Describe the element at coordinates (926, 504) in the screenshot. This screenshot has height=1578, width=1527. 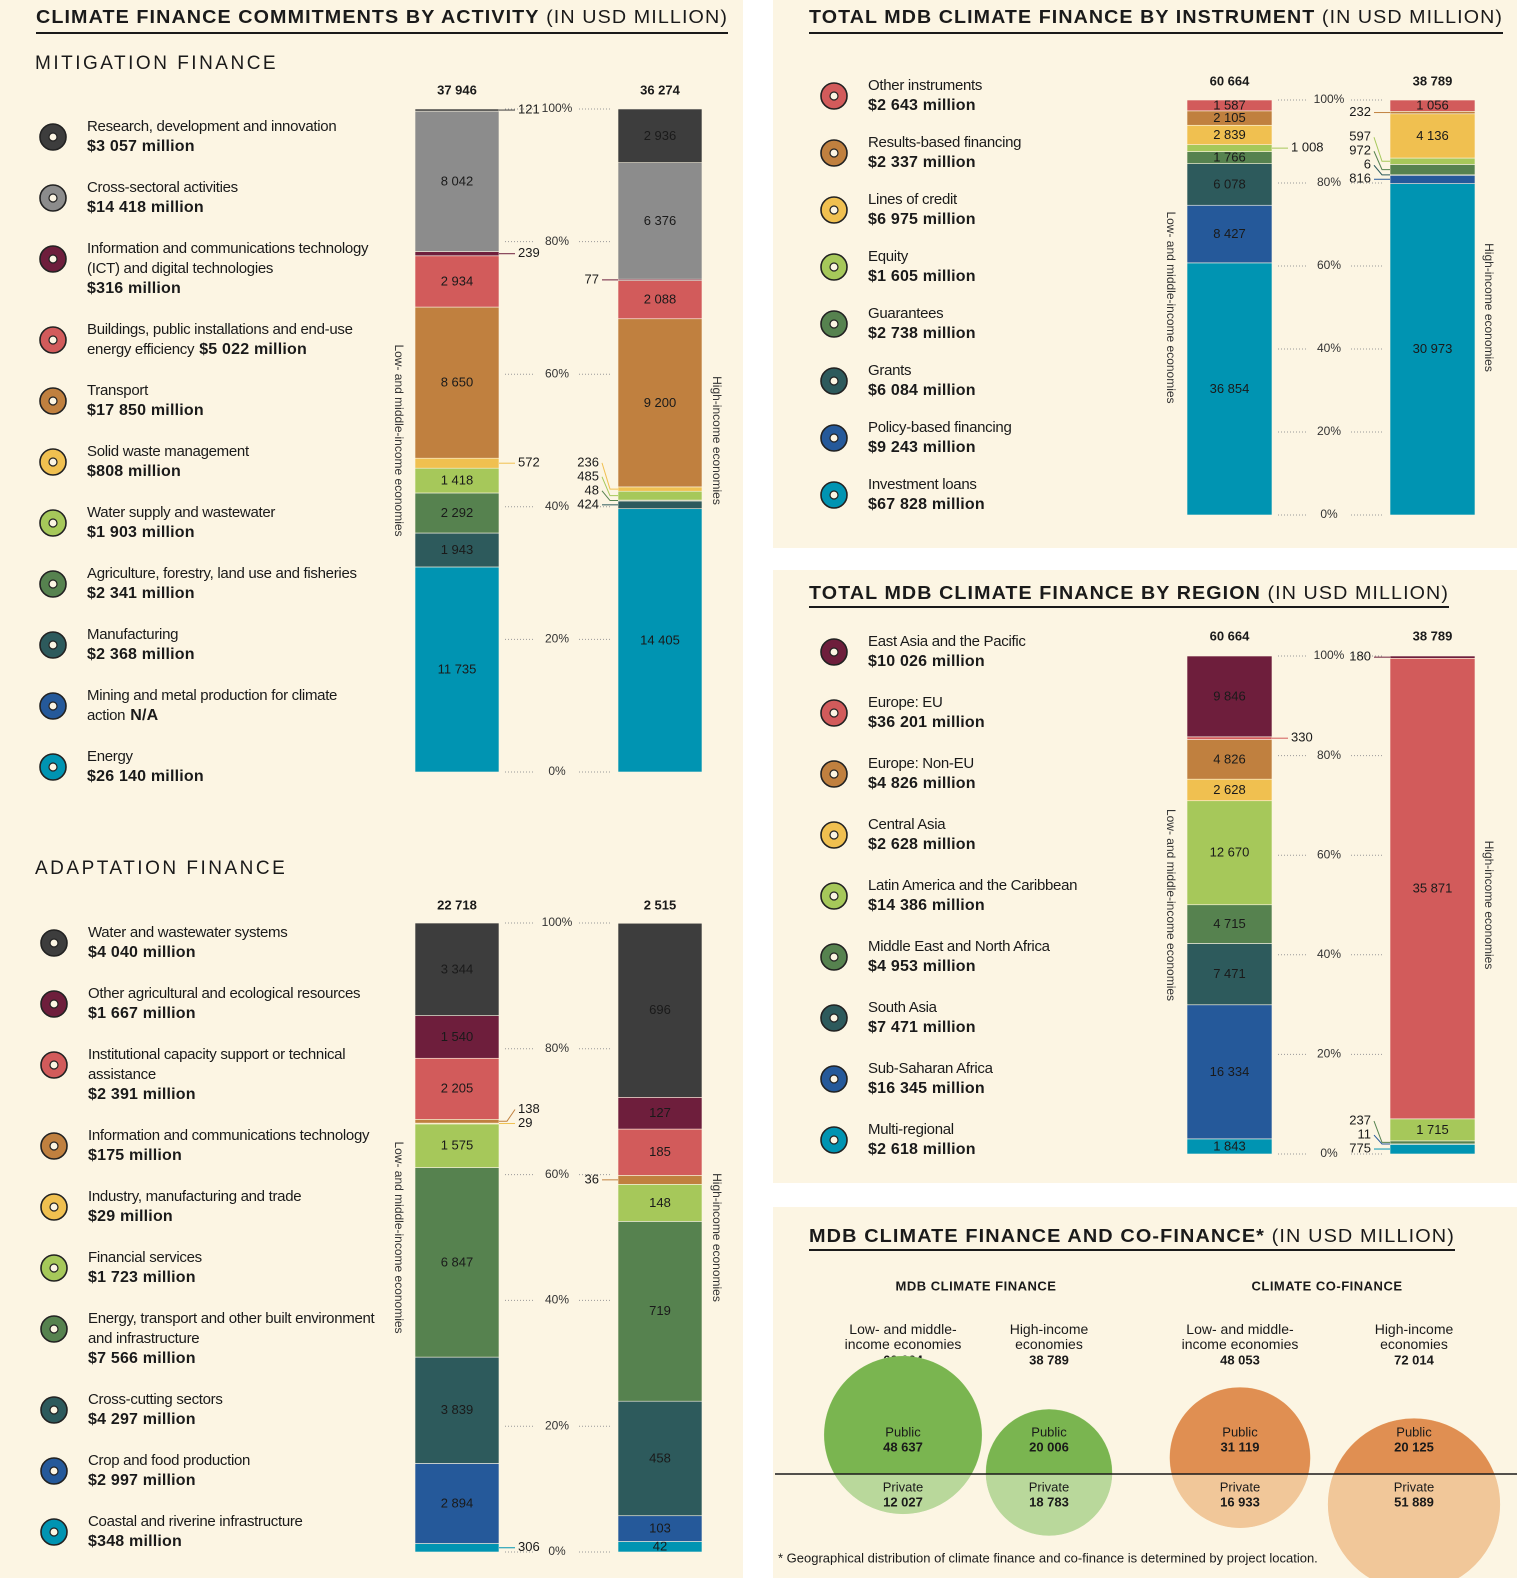
I see `legend-amount: $67 828 million` at that location.